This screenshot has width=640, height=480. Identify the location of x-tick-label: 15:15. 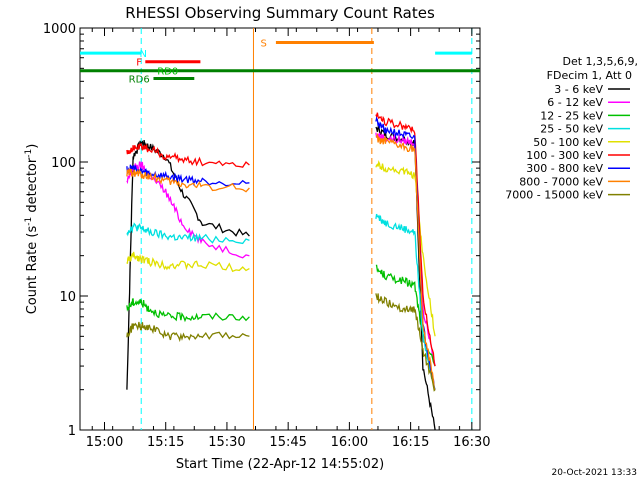
(165, 442).